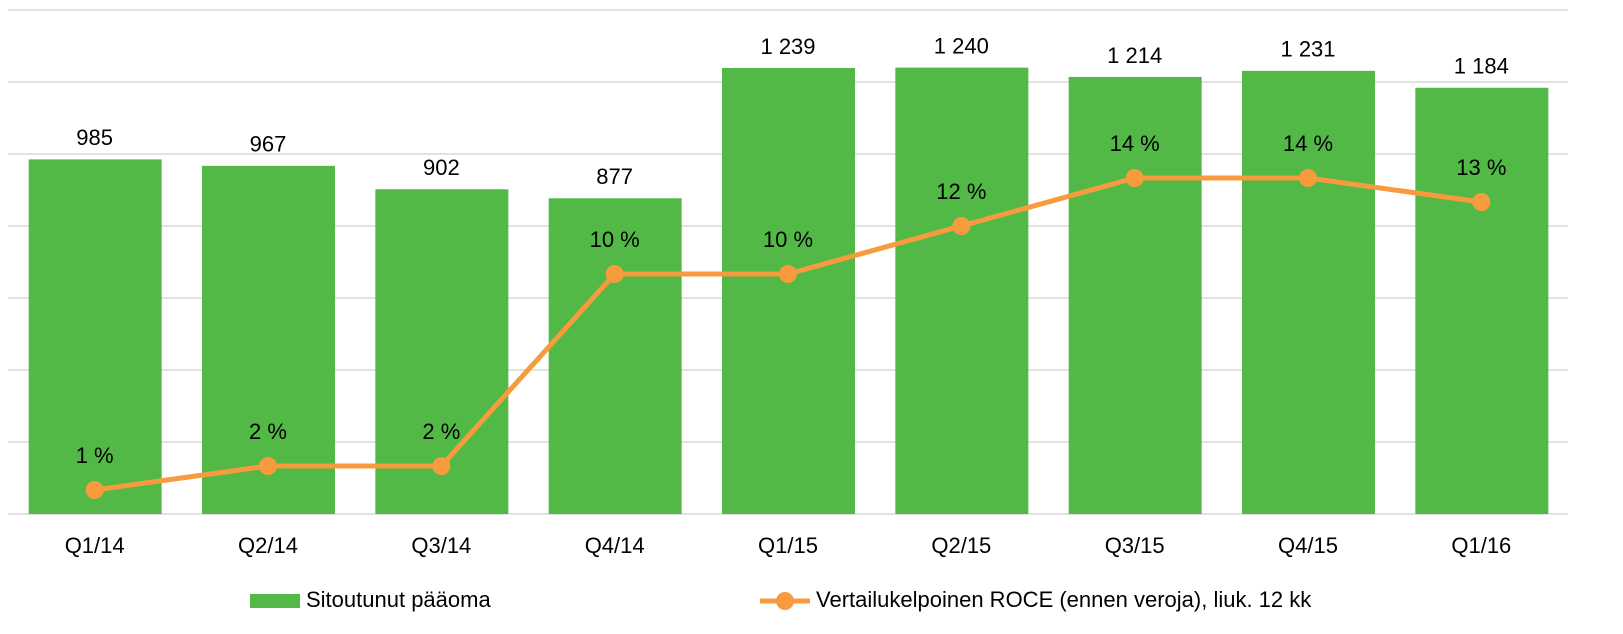 This screenshot has height=634, width=1623. What do you see at coordinates (268, 144) in the screenshot?
I see `bar-label: 967` at bounding box center [268, 144].